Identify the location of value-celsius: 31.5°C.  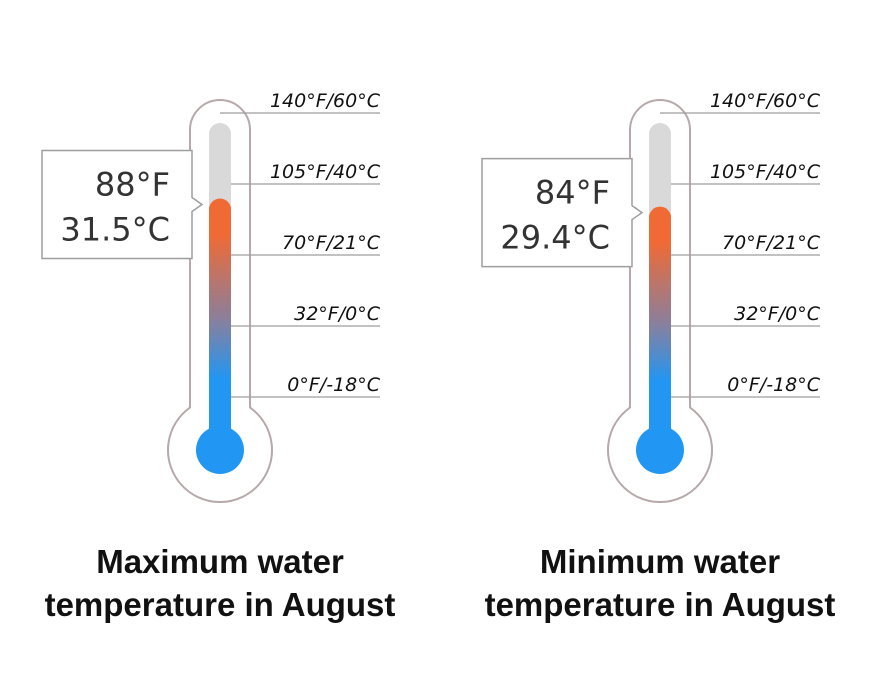
(115, 229).